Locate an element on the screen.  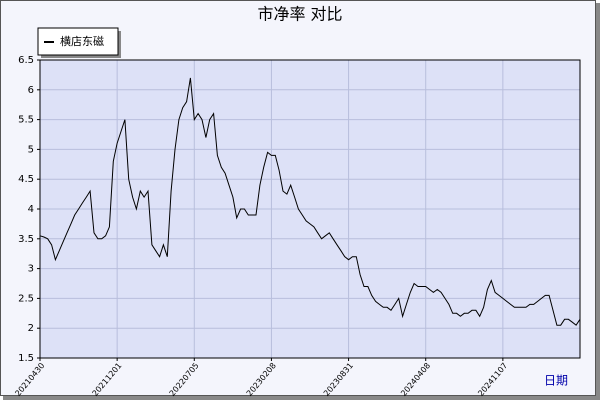
y-tick-label: 3 is located at coordinates (31, 269).